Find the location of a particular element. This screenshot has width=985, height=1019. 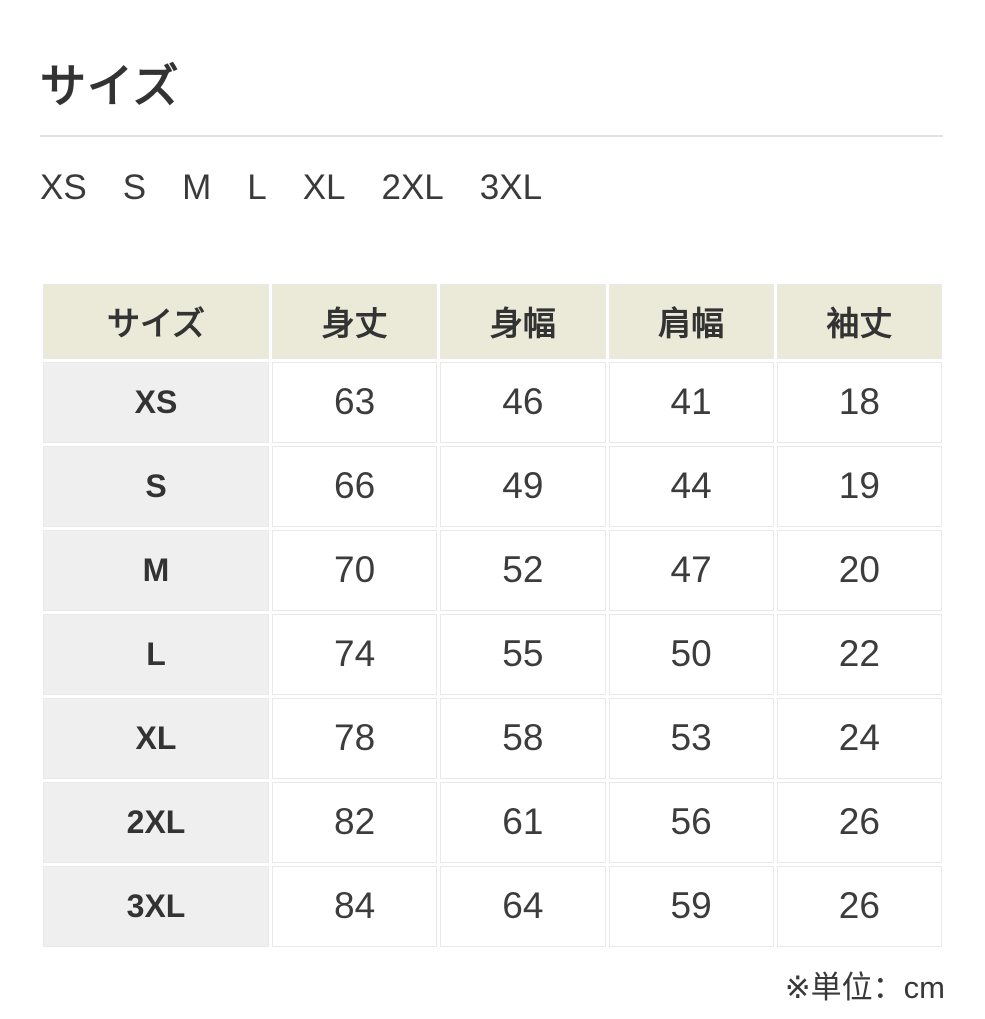

row-size-label: 2XL is located at coordinates (156, 822).